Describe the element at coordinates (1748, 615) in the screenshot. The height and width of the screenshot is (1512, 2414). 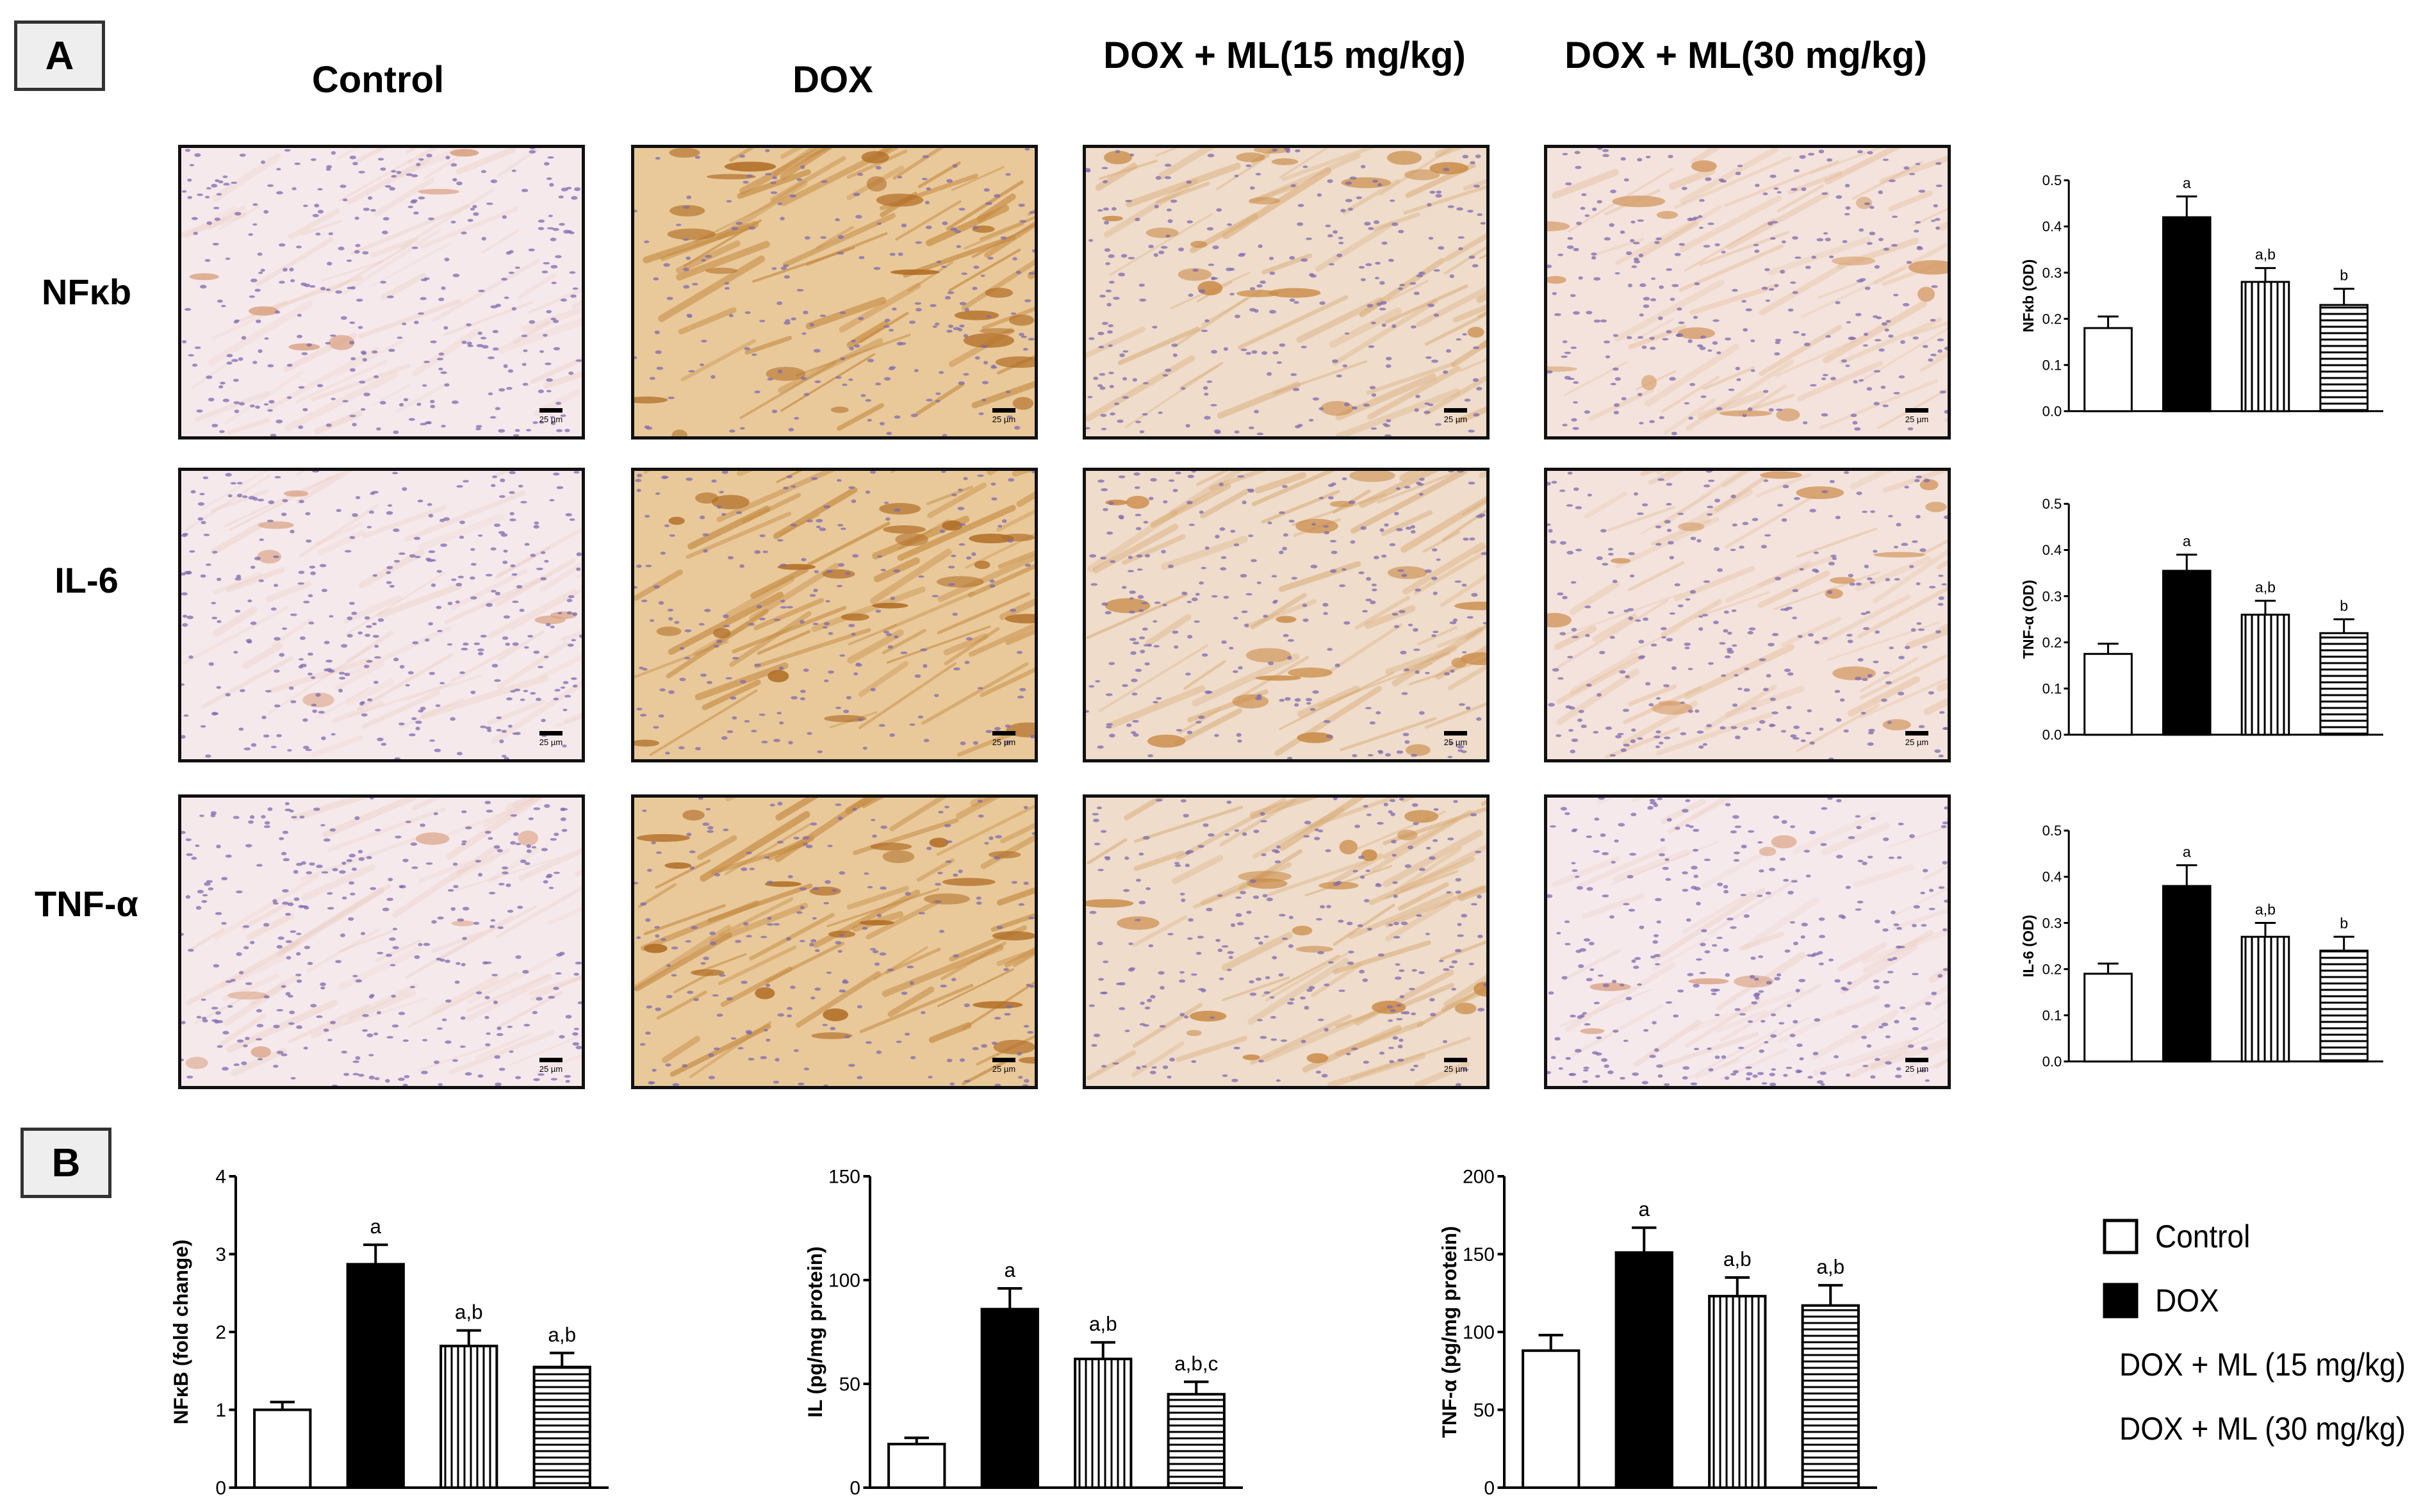
I see `micrograph-image: 25 µm` at that location.